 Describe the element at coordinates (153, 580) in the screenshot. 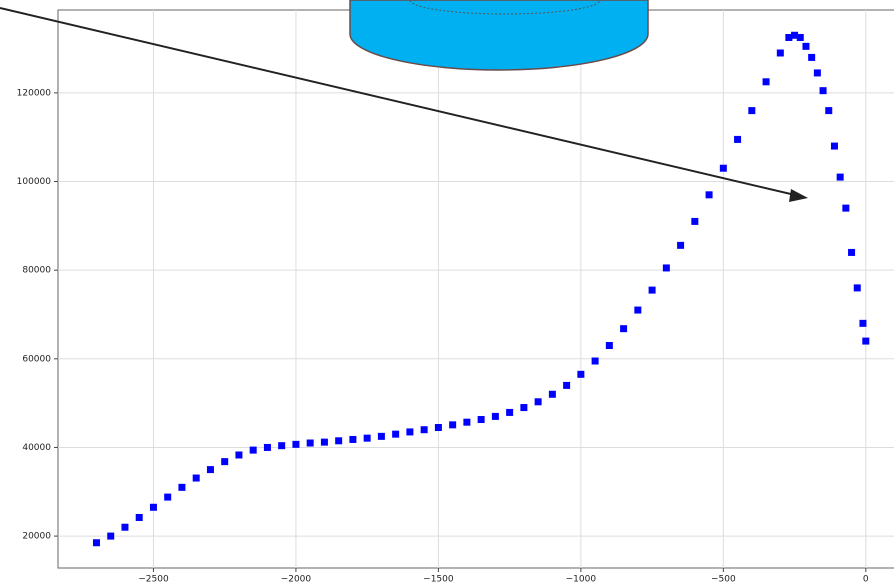

I see `x-tick-label: −2500` at that location.